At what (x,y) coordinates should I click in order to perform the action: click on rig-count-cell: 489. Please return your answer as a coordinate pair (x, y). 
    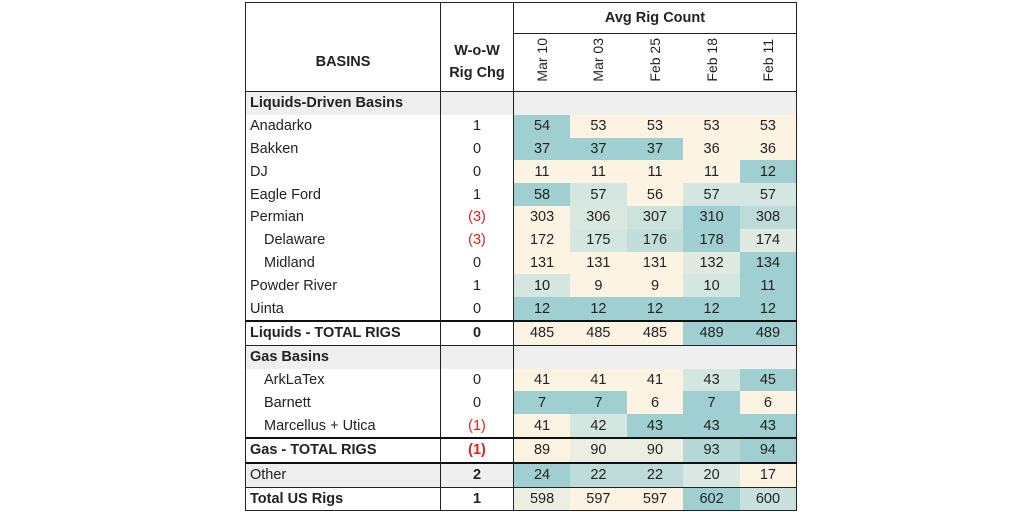
    Looking at the image, I should click on (711, 332).